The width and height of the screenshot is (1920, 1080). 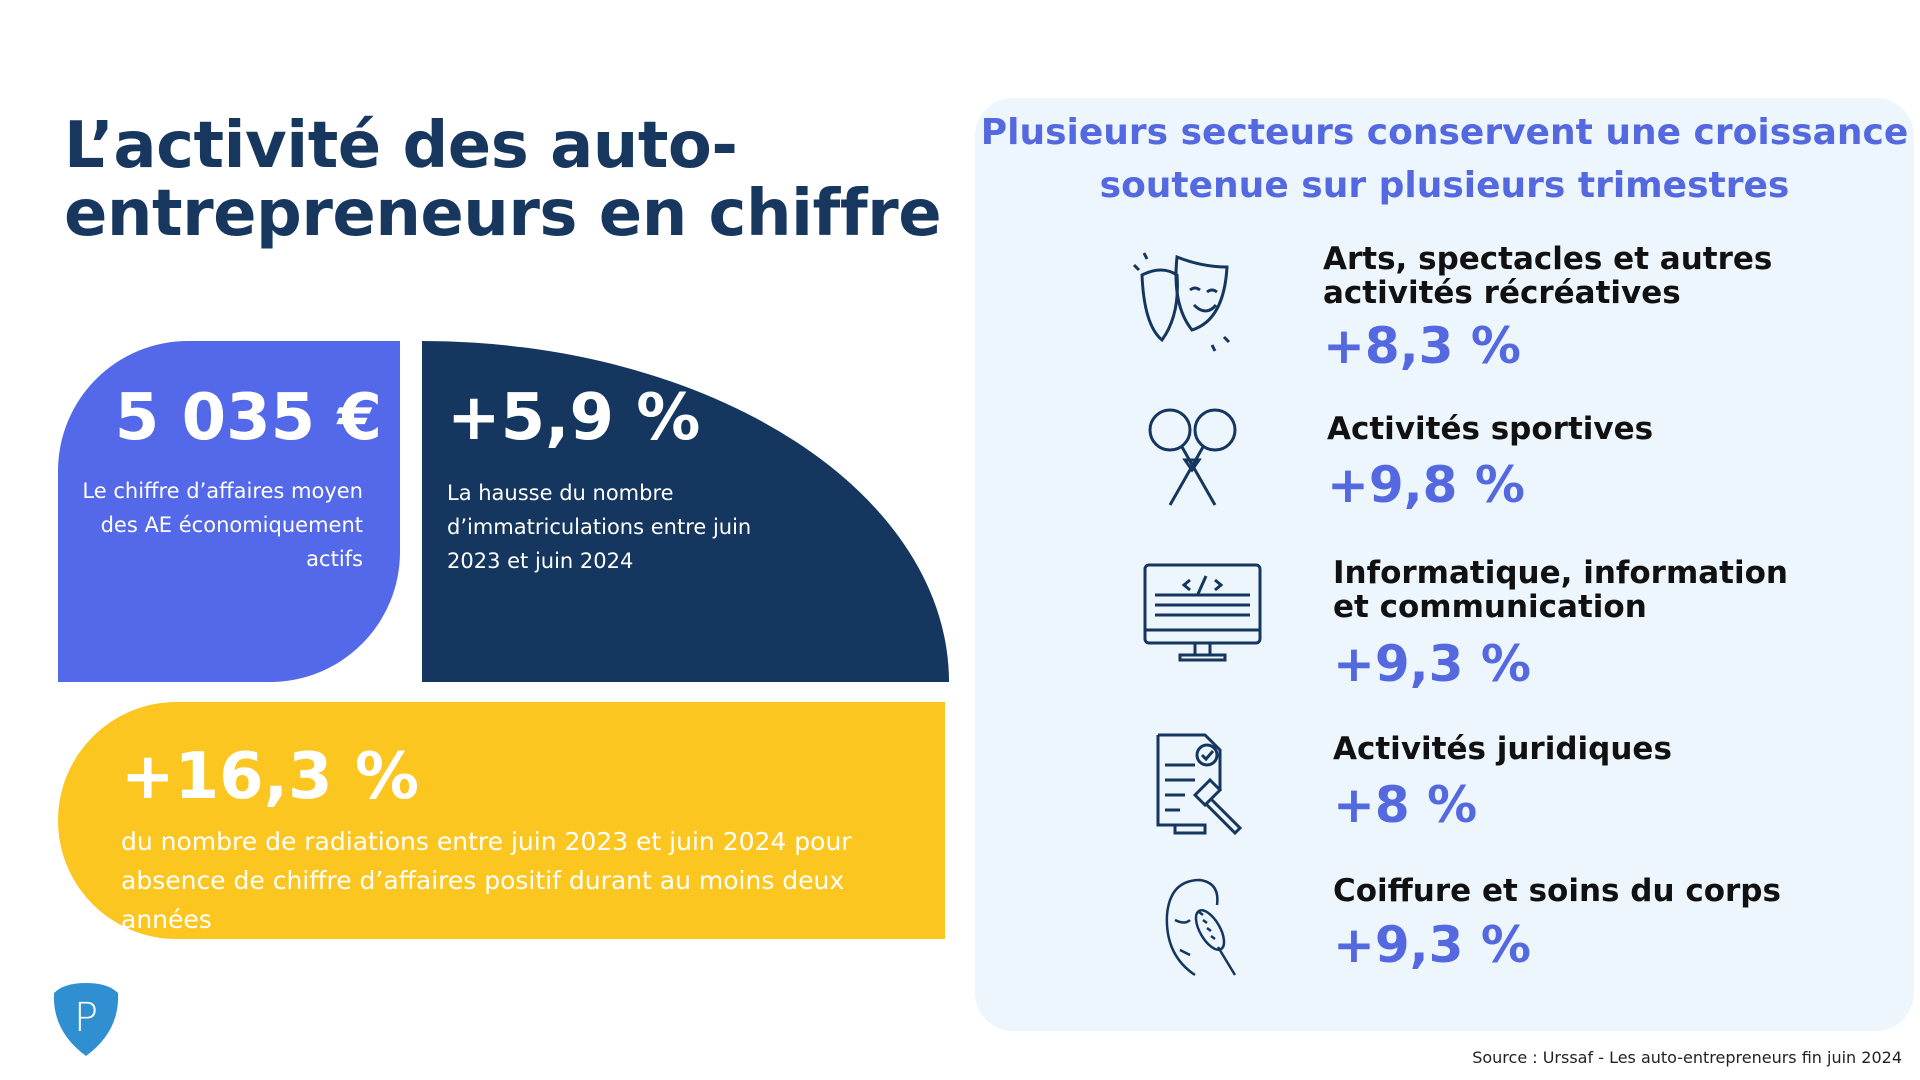 I want to click on stat-value: +16,3 %, so click(x=270, y=777).